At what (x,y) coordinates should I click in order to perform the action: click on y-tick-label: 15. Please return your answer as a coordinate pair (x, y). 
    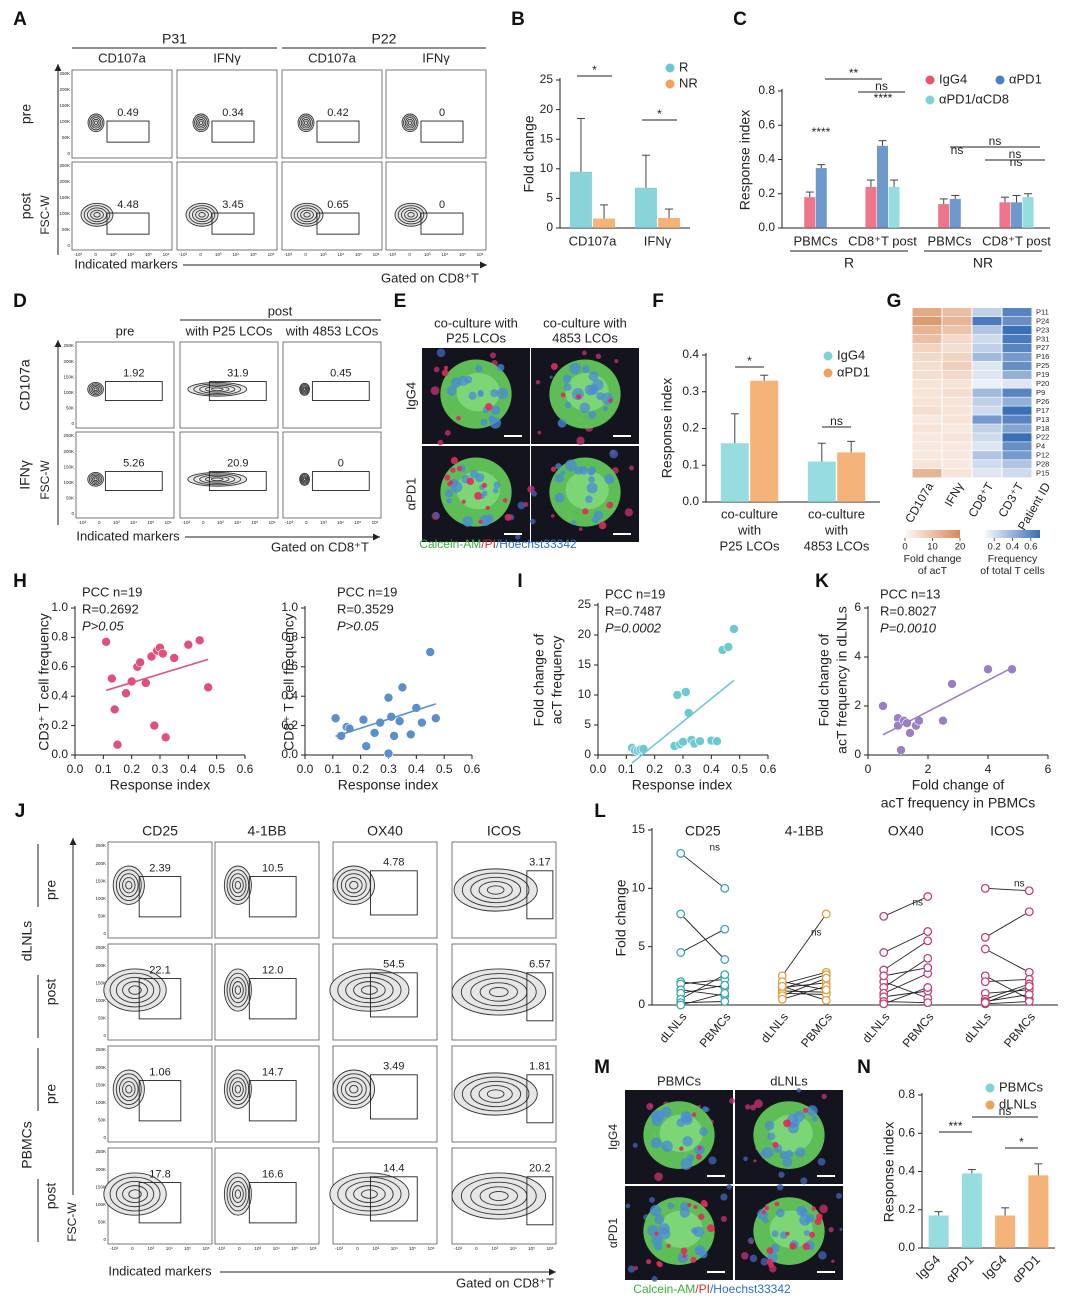
    Looking at the image, I should click on (585, 664).